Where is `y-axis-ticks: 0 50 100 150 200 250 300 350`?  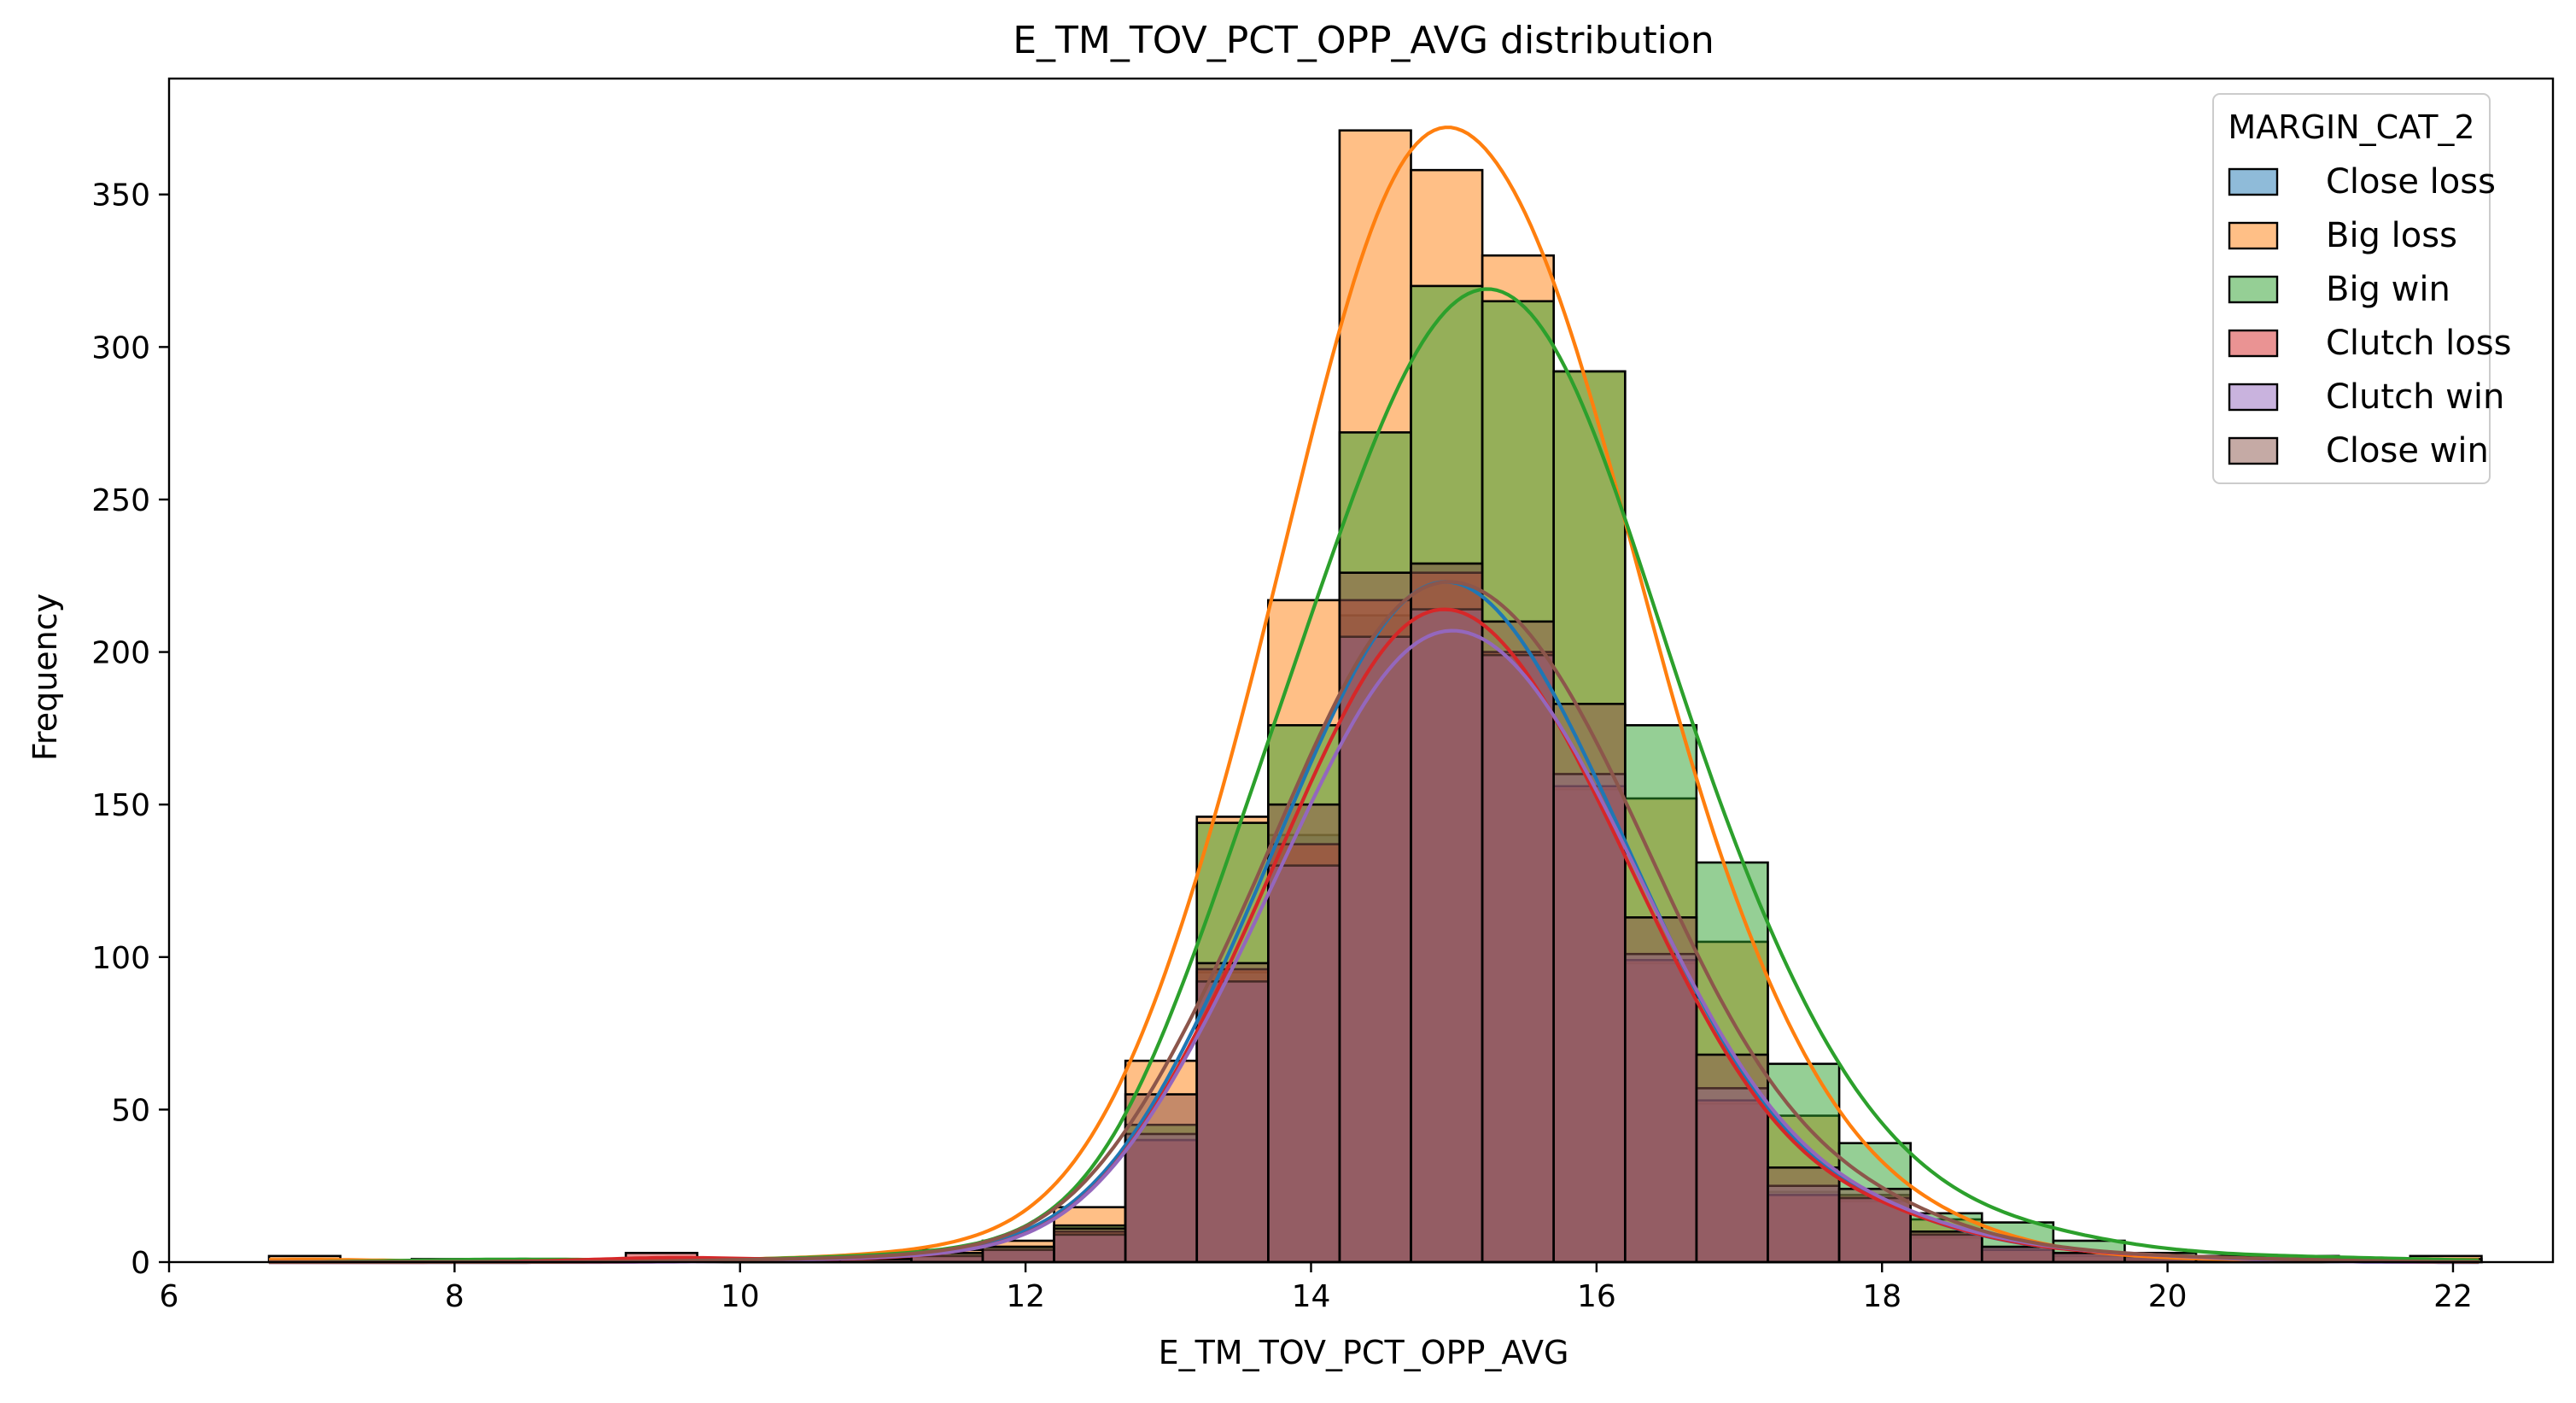
y-axis-ticks: 0 50 100 150 200 250 300 350 is located at coordinates (130, 730).